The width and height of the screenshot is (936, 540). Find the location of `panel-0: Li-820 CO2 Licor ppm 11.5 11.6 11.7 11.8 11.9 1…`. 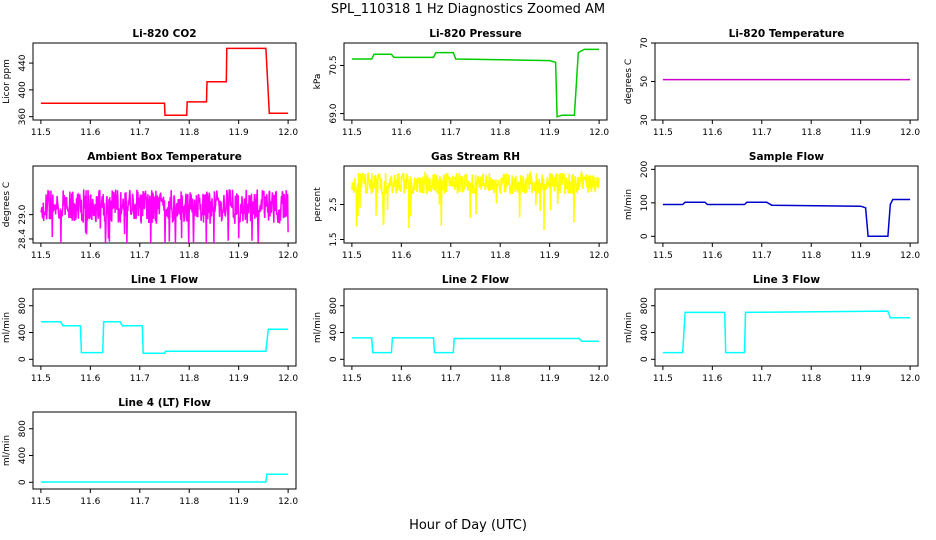

panel-0: Li-820 CO2 Licor ppm 11.5 11.6 11.7 11.8 11.9 1… is located at coordinates (150, 83).